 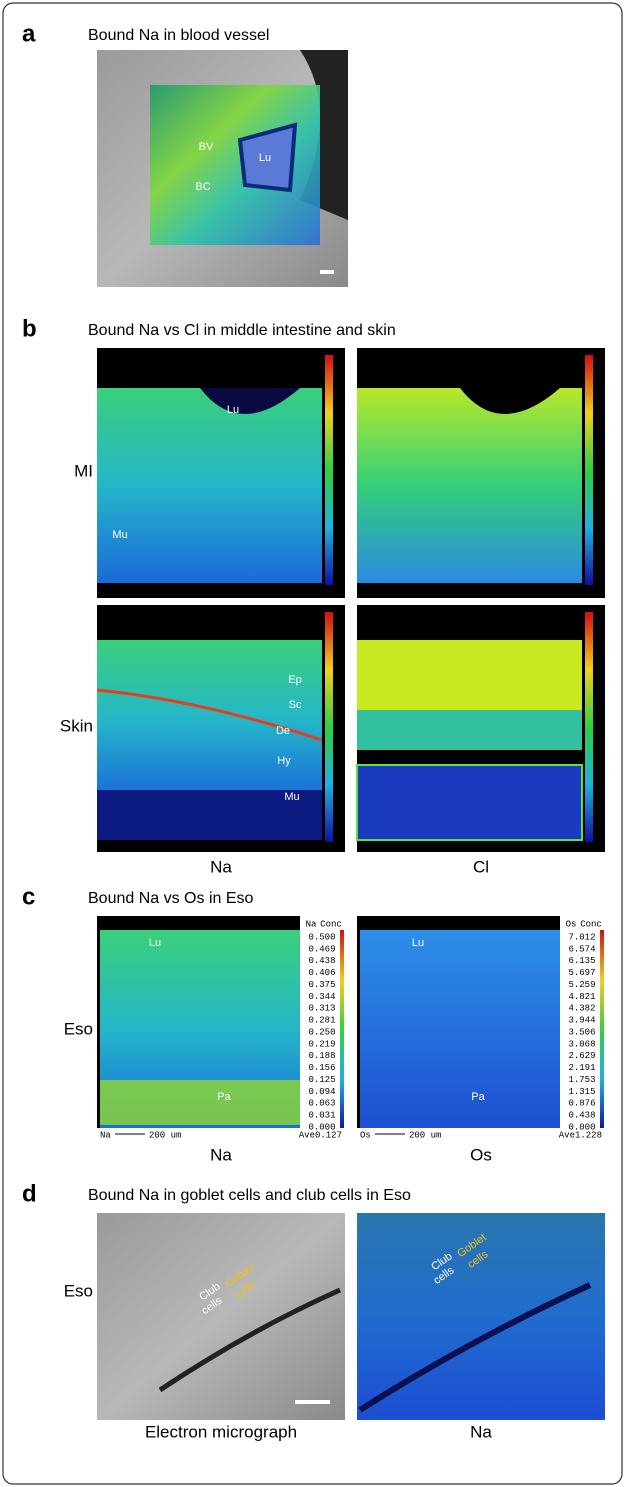 I want to click on scale-value: 6.574, so click(x=581, y=949).